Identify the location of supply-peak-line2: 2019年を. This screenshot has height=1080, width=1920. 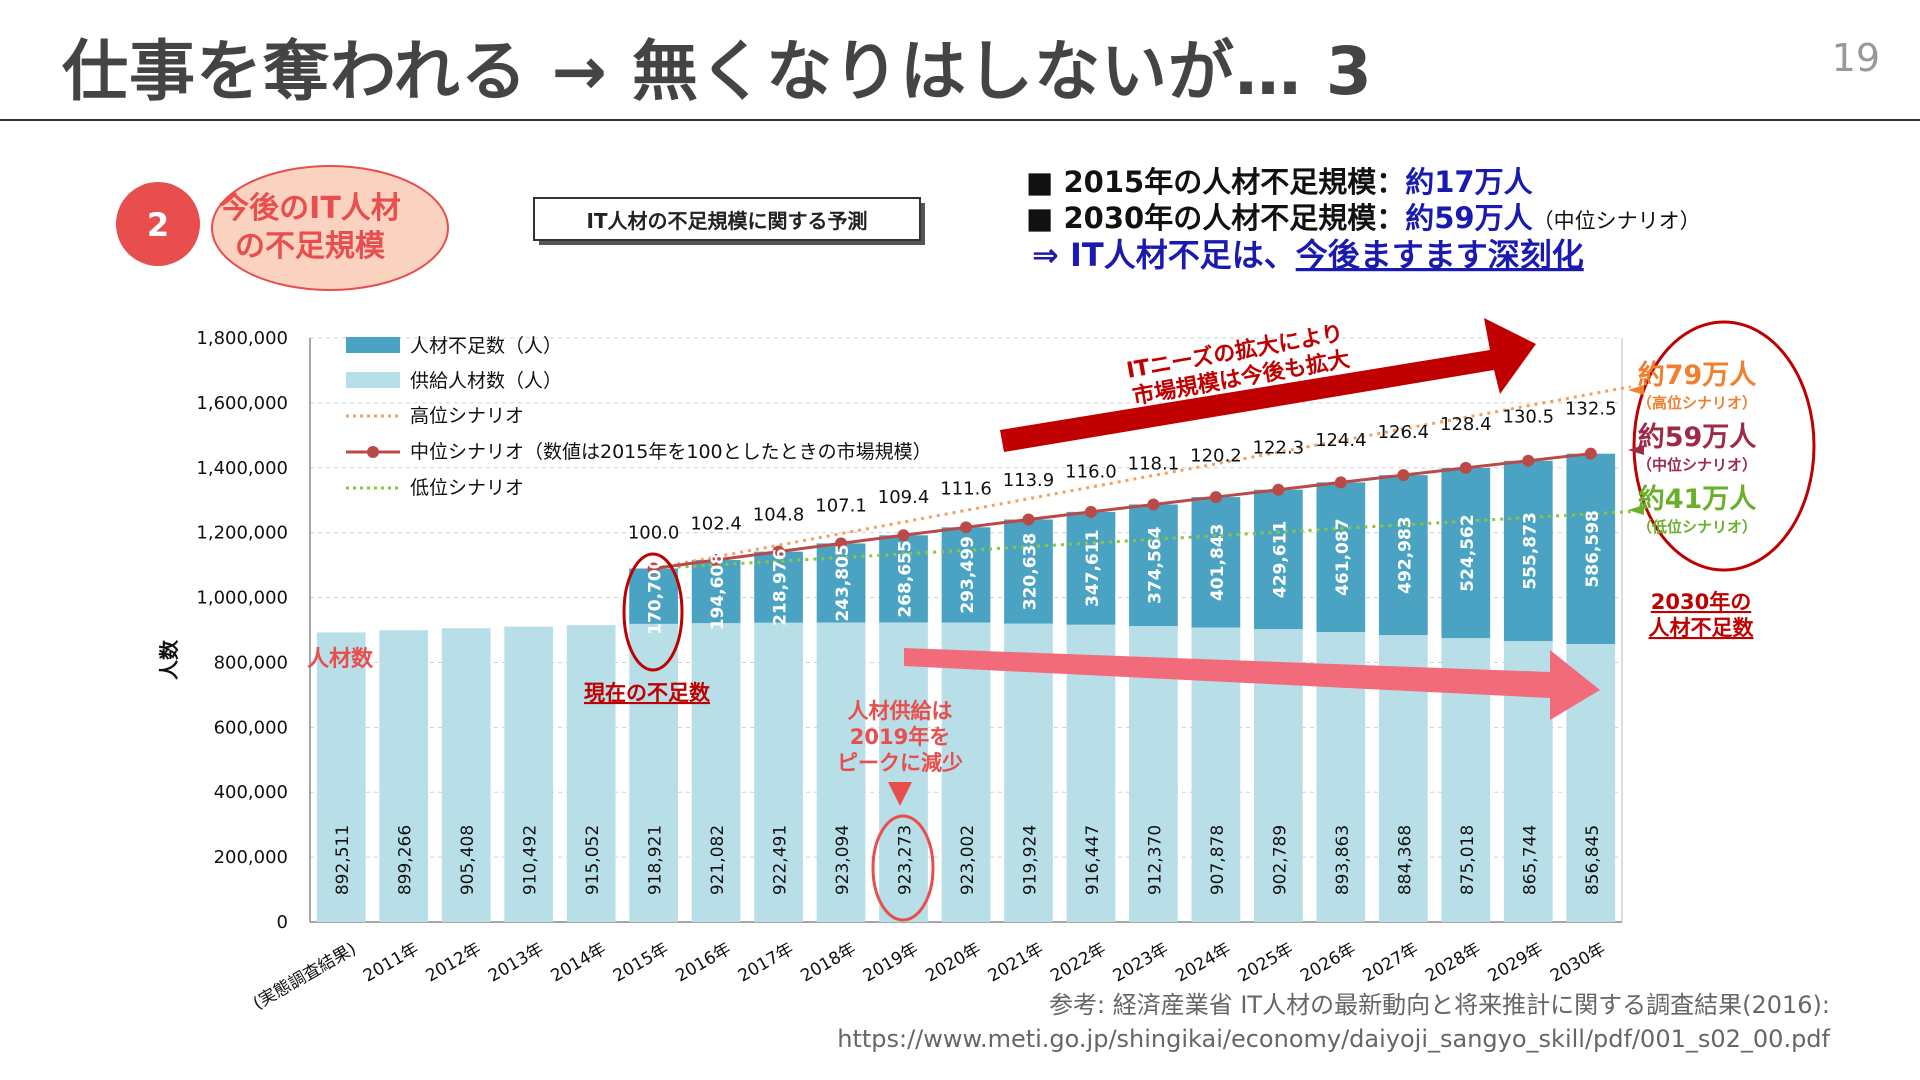
(900, 737).